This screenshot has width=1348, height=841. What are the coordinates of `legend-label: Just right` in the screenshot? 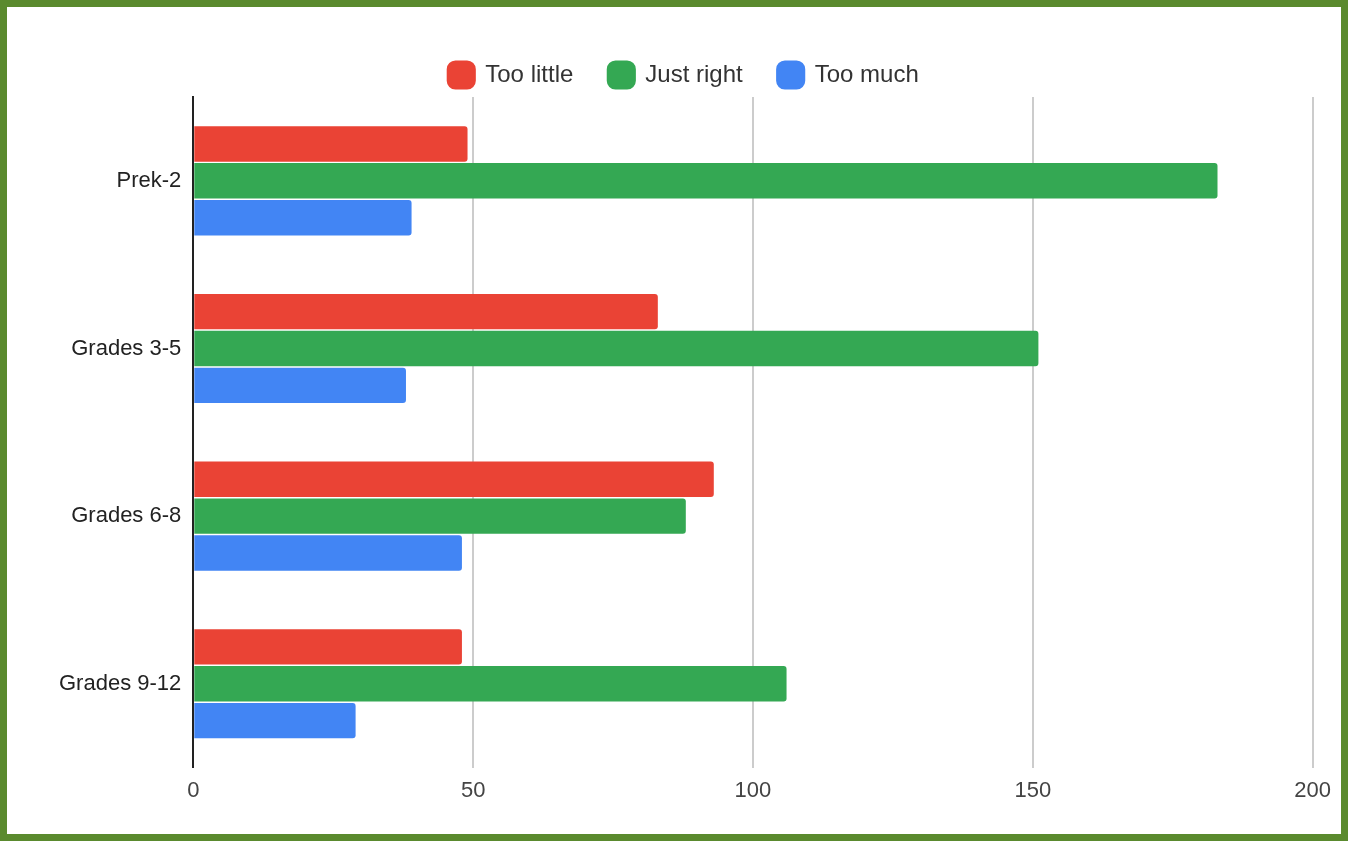 It's located at (694, 73).